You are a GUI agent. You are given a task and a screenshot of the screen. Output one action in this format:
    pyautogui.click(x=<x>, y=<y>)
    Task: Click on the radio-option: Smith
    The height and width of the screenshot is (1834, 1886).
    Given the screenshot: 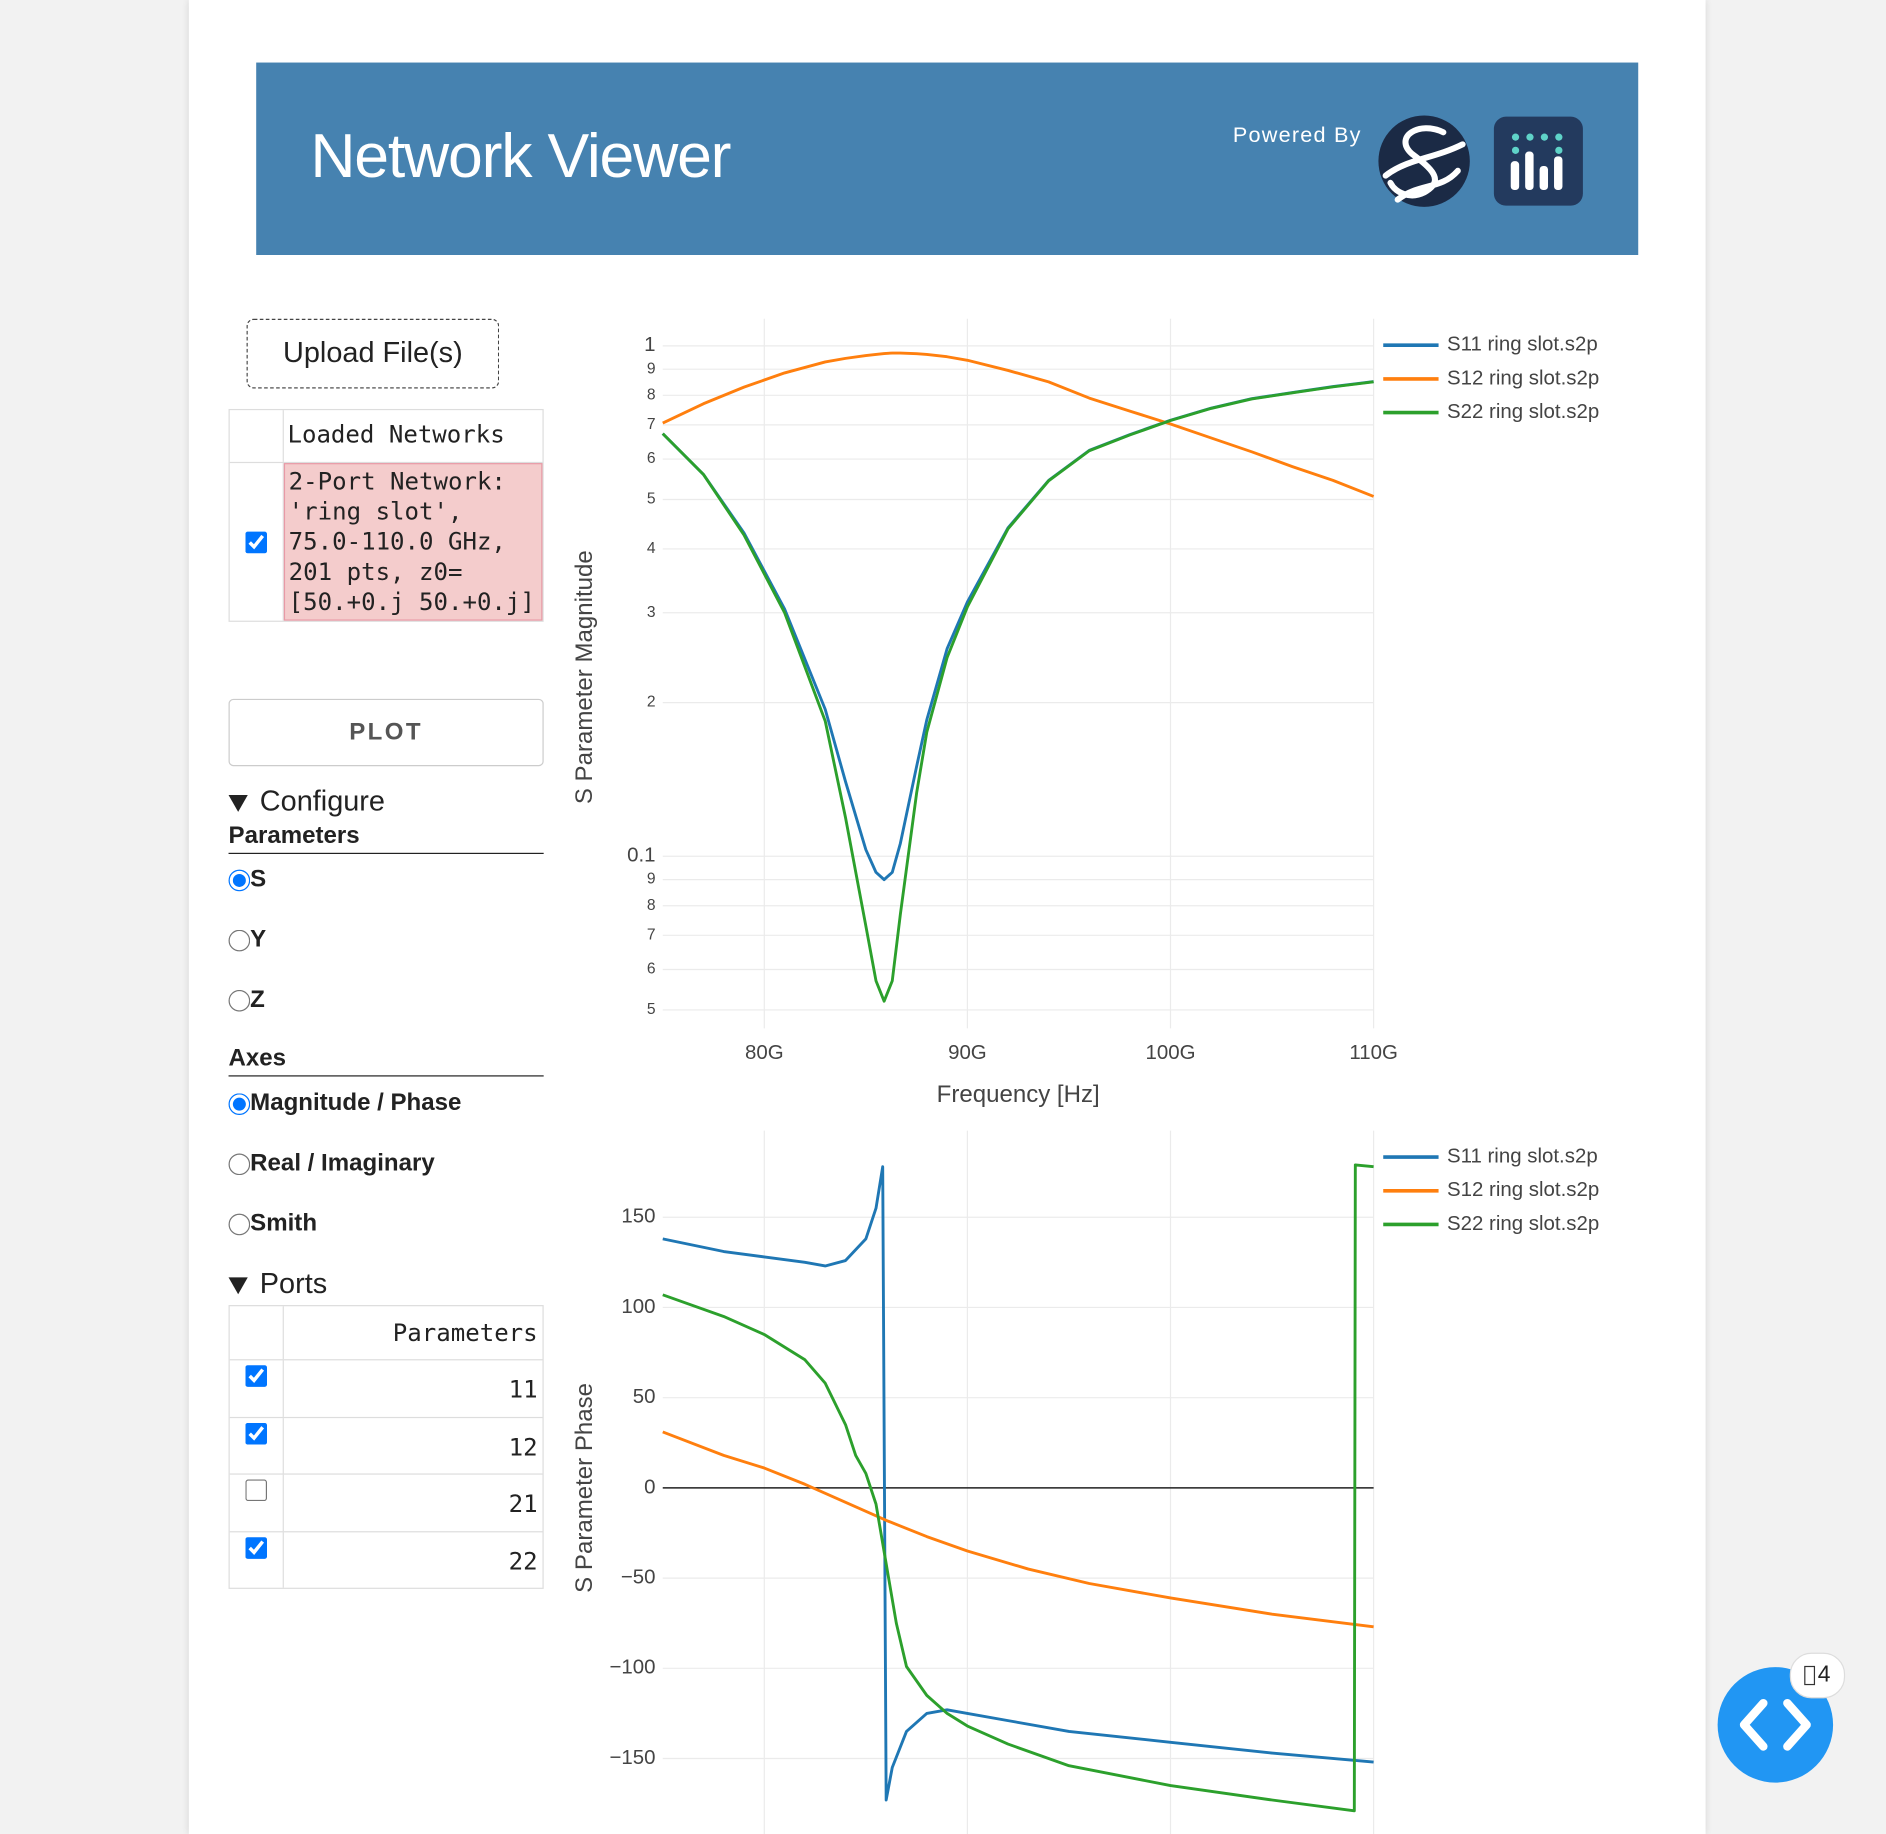 What is the action you would take?
    pyautogui.click(x=273, y=1224)
    